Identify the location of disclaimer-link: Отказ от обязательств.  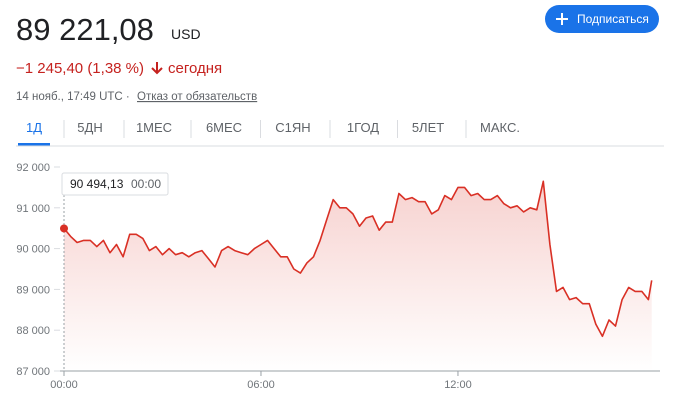
(197, 97).